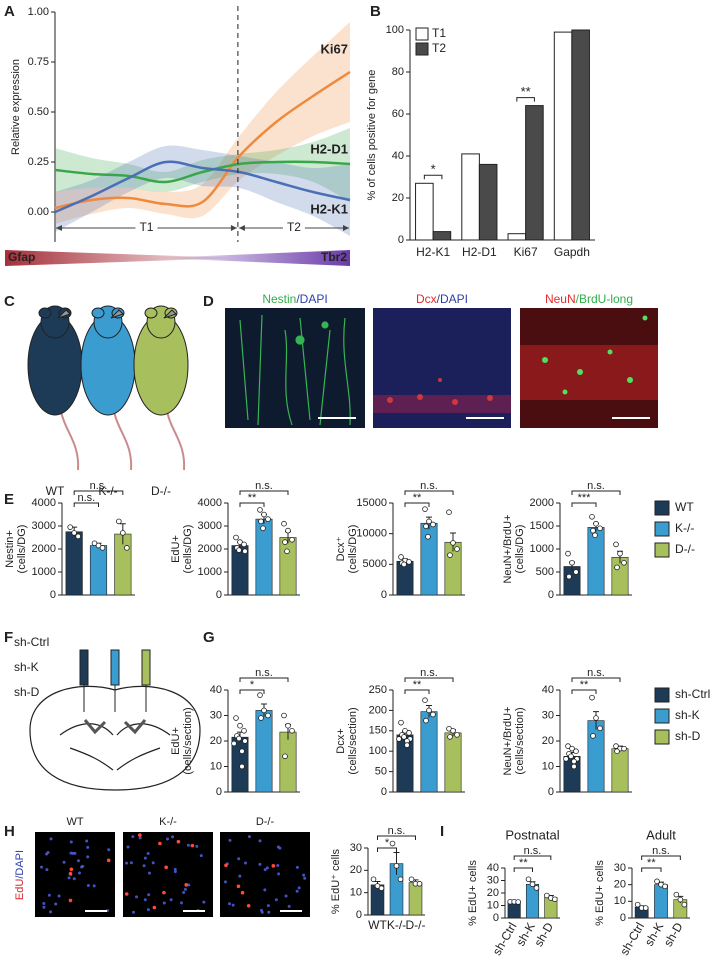 The height and width of the screenshot is (959, 714). I want to click on trend-line, so click(202, 140).